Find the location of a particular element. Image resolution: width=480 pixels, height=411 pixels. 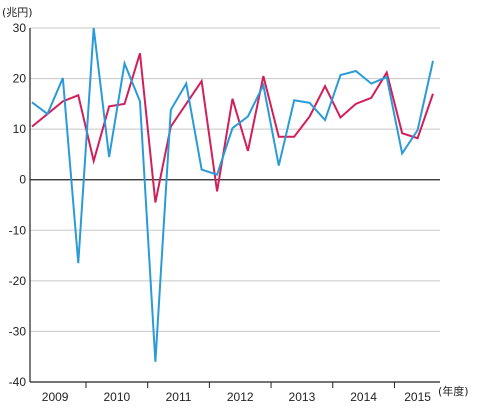

x-year-labels: 2009 2010 2011 2012 2013 2014 2015 is located at coordinates (236, 393).